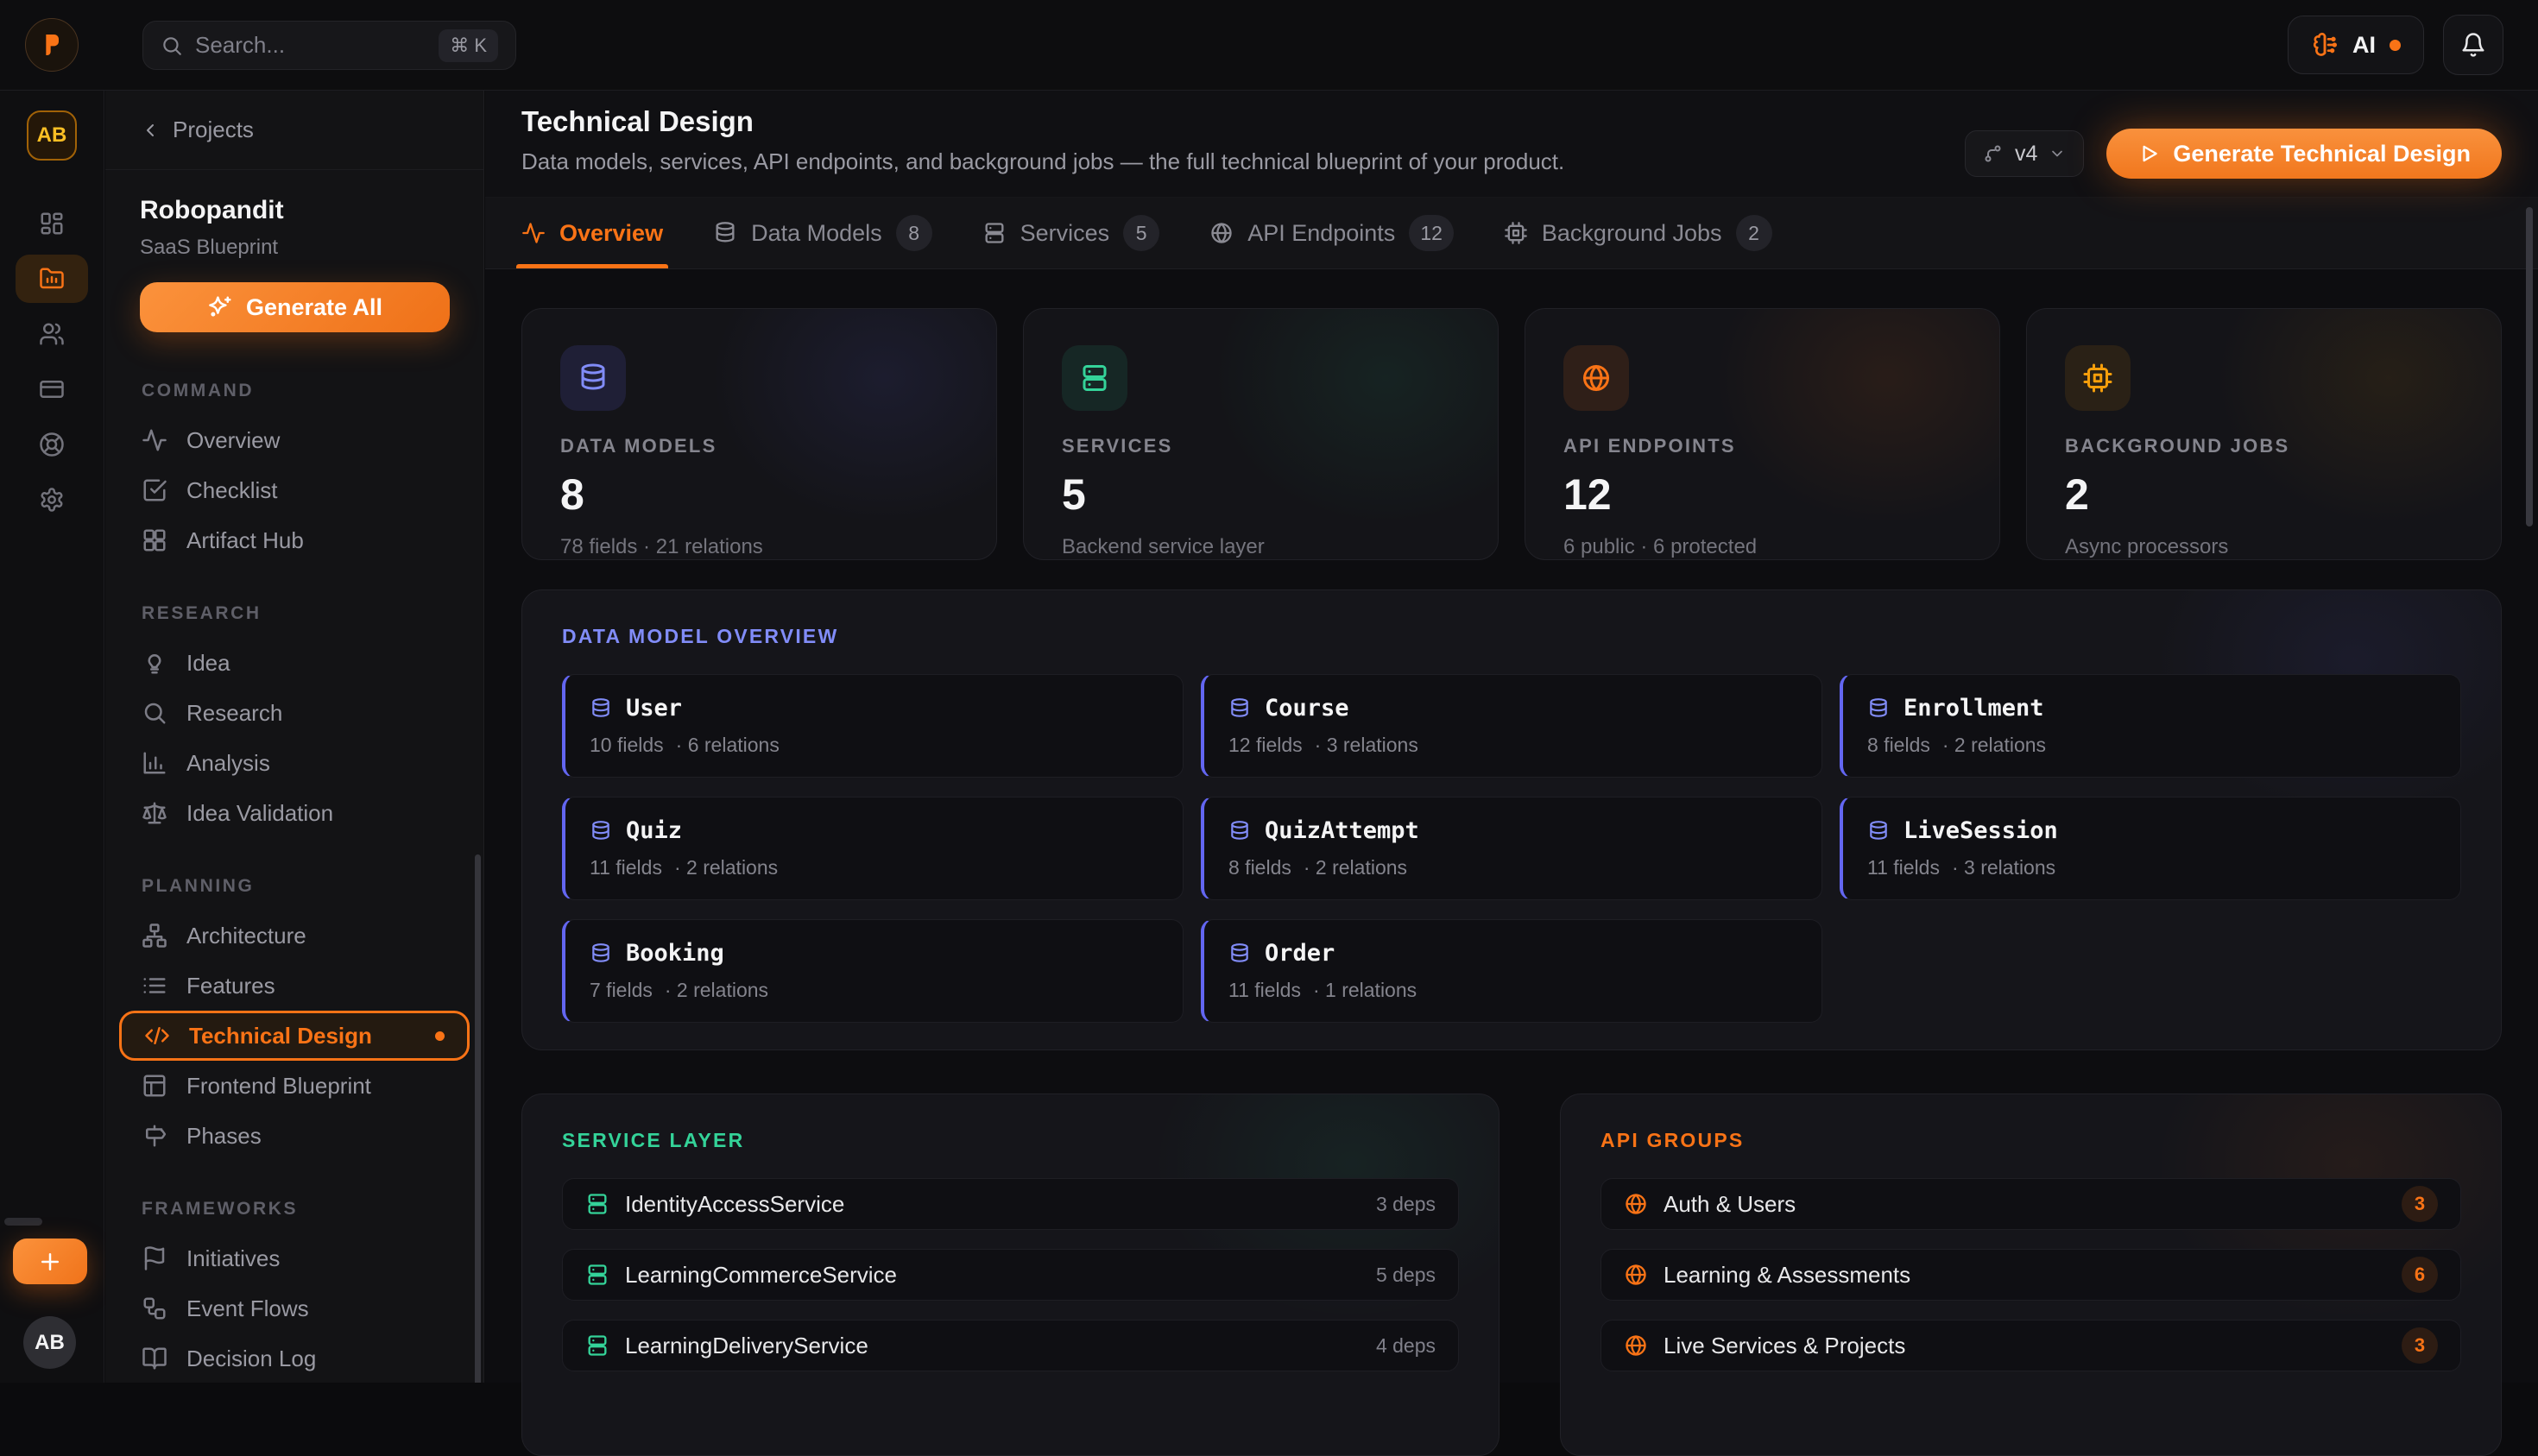 The image size is (2538, 1456). Describe the element at coordinates (2356, 45) in the screenshot. I see `ai-status-pill: AI` at that location.